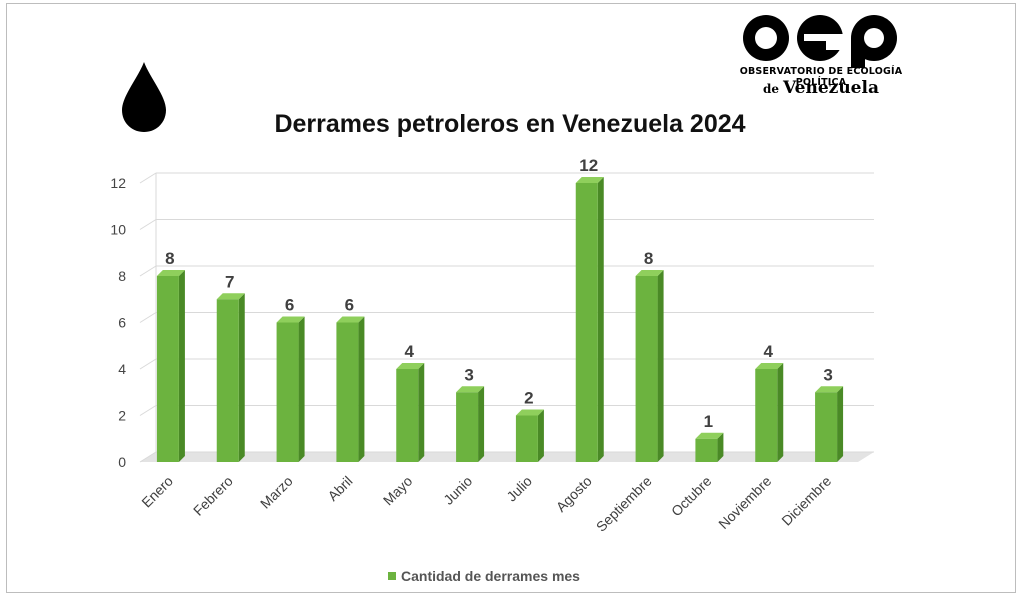 The height and width of the screenshot is (598, 1024). What do you see at coordinates (691, 496) in the screenshot?
I see `x-tick-label: Octubre` at bounding box center [691, 496].